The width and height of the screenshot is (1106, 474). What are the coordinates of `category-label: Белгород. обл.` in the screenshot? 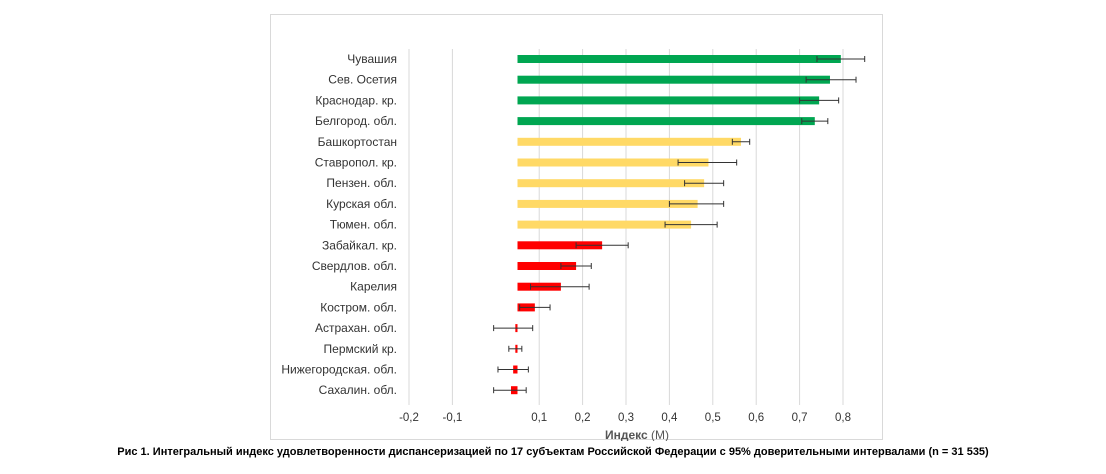 It's located at (356, 121).